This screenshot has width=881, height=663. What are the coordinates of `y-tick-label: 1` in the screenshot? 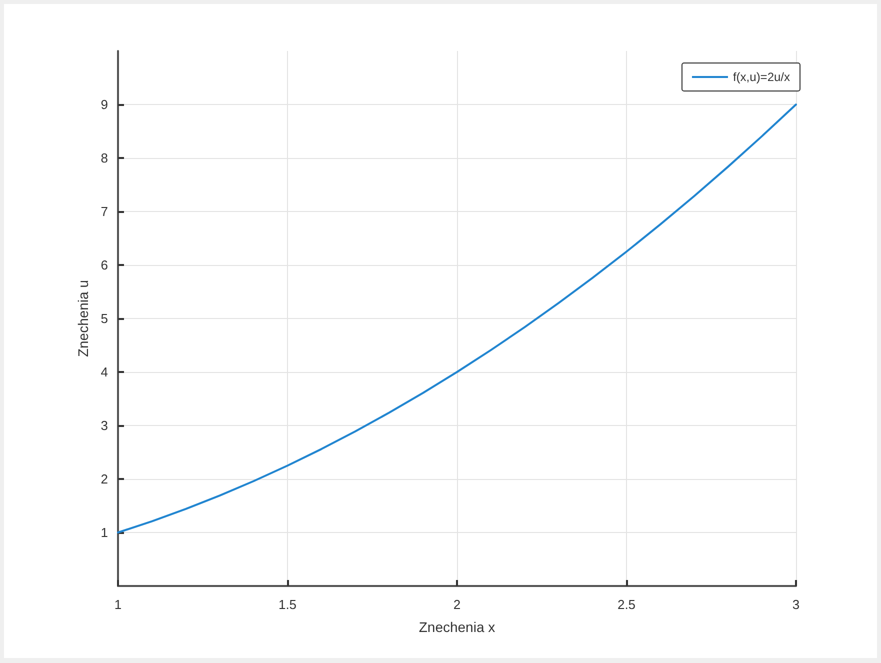 It's located at (104, 532).